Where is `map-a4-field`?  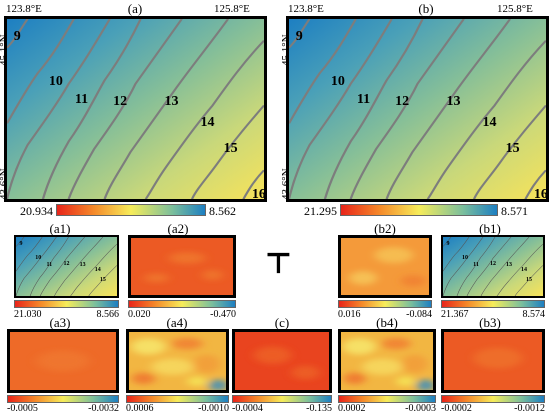 map-a4-field is located at coordinates (177, 361).